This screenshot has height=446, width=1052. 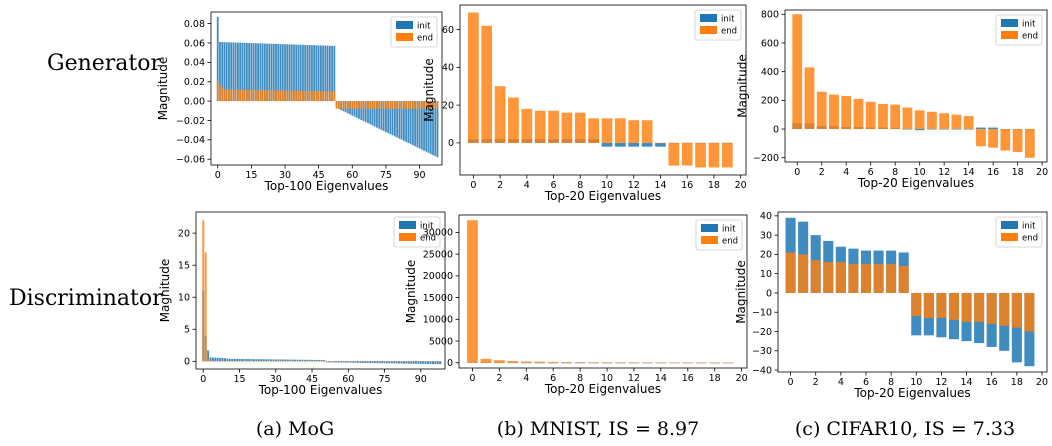 I want to click on x-tick-label: 8, so click(x=580, y=185).